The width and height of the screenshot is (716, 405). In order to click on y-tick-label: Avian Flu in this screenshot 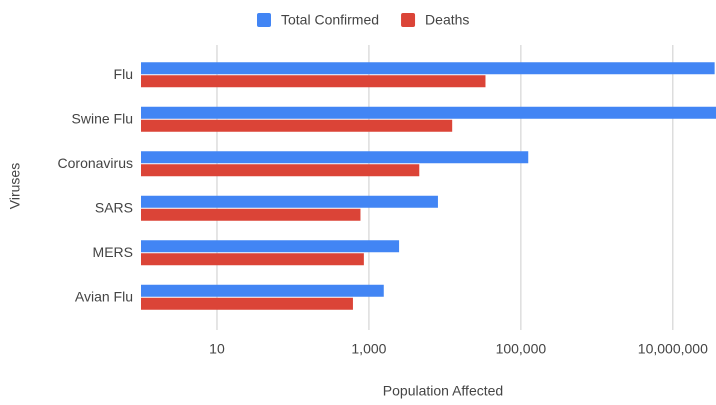, I will do `click(104, 296)`.